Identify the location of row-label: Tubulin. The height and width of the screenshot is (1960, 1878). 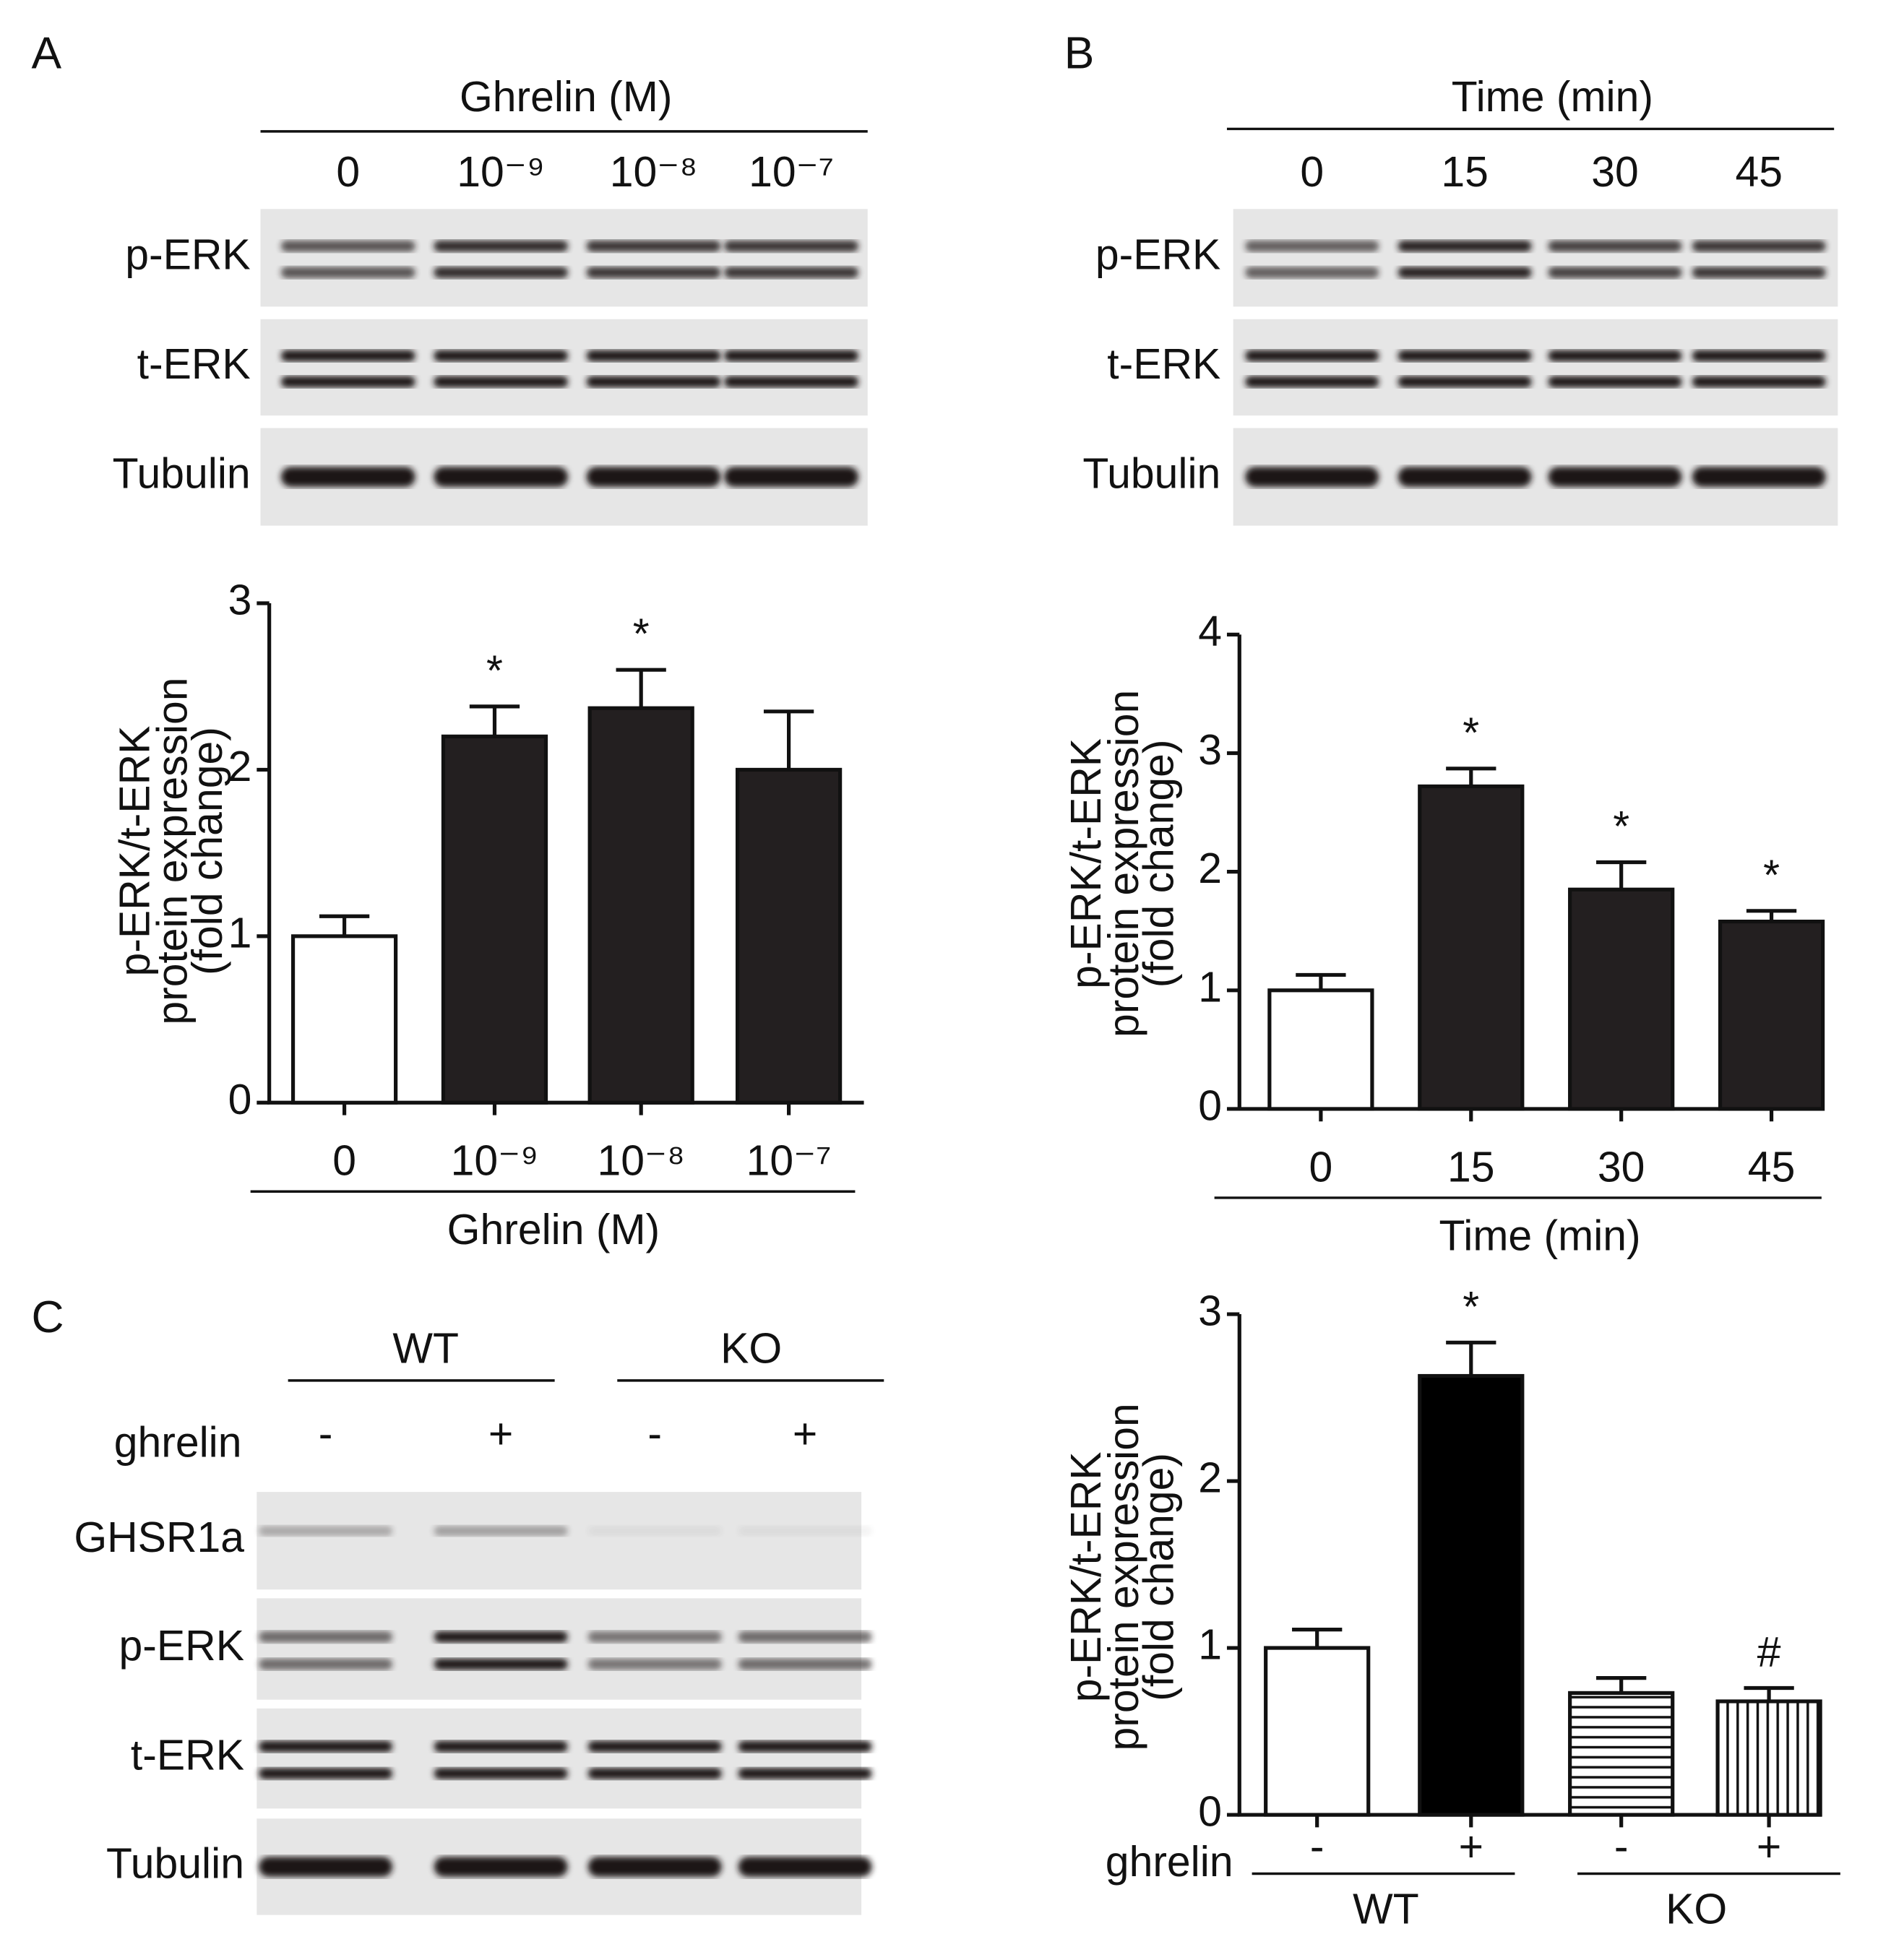
(175, 1863).